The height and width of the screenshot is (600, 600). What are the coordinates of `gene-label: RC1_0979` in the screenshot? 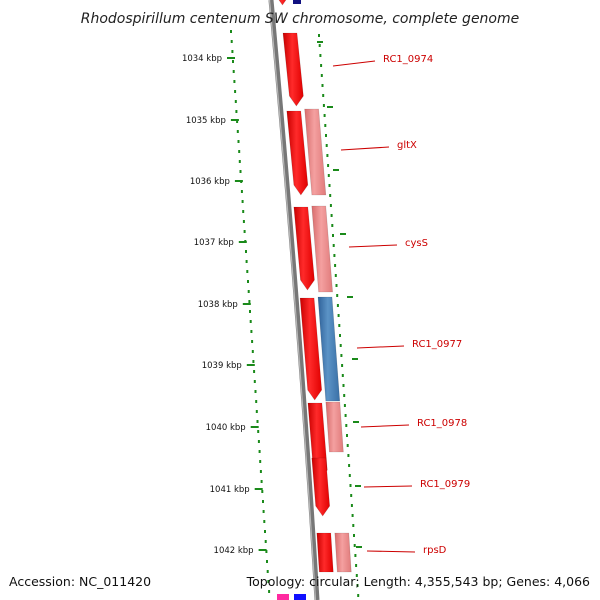 It's located at (445, 484).